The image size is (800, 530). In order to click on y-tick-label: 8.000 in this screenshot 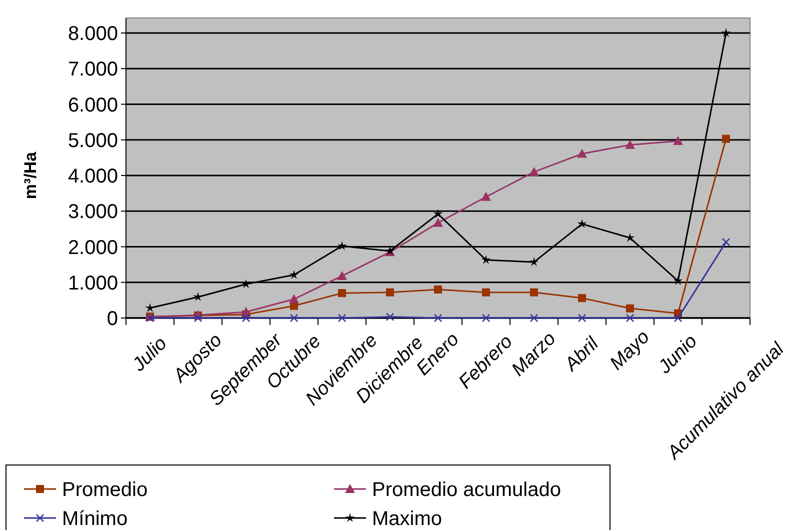, I will do `click(93, 34)`.